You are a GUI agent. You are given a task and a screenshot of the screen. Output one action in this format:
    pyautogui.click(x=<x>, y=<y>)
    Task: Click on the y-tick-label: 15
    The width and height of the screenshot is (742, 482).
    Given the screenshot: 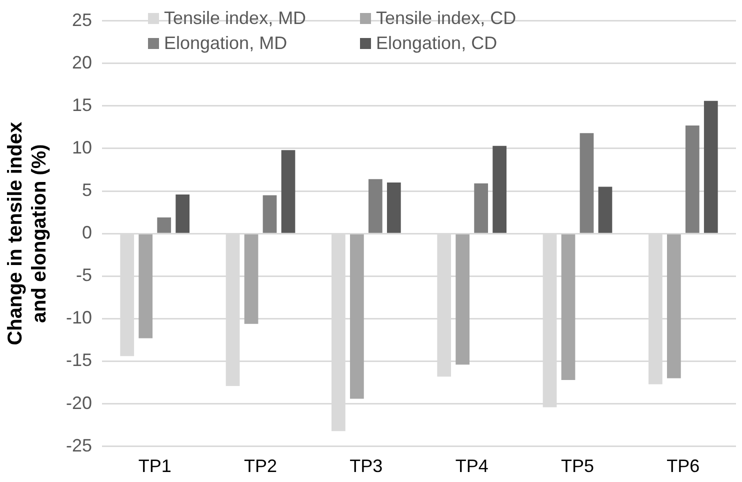 What is the action you would take?
    pyautogui.click(x=82, y=104)
    